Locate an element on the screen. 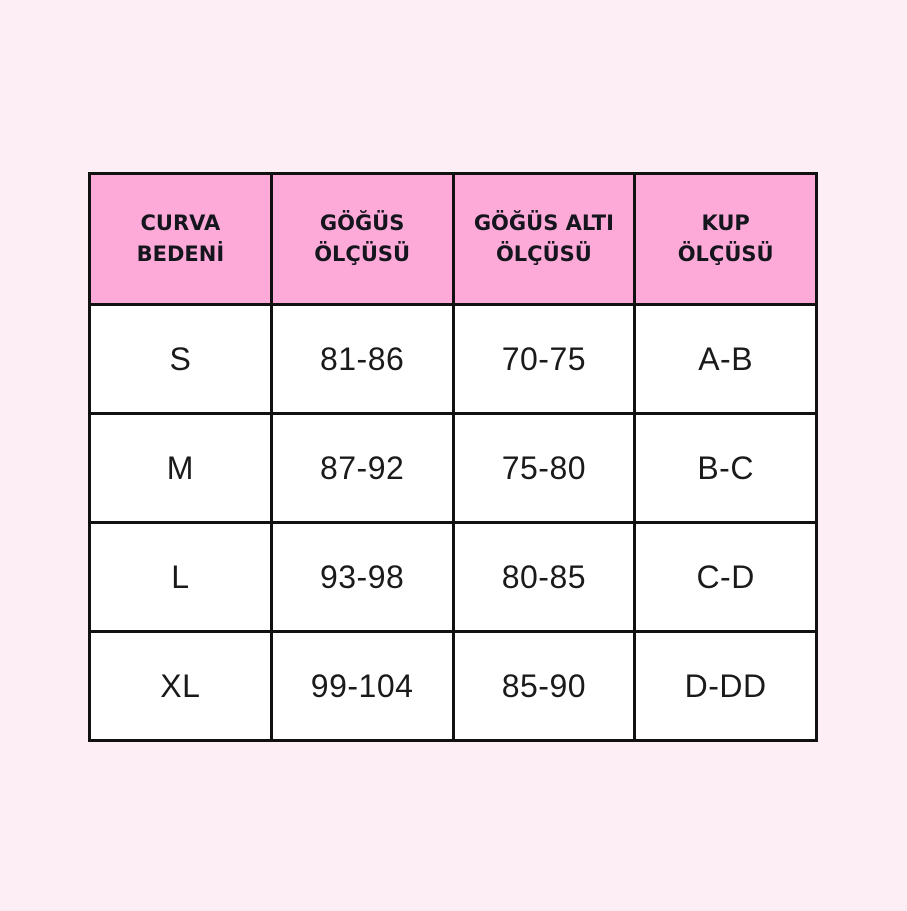 The width and height of the screenshot is (907, 911). chest-range-cell: 93-98 is located at coordinates (362, 577).